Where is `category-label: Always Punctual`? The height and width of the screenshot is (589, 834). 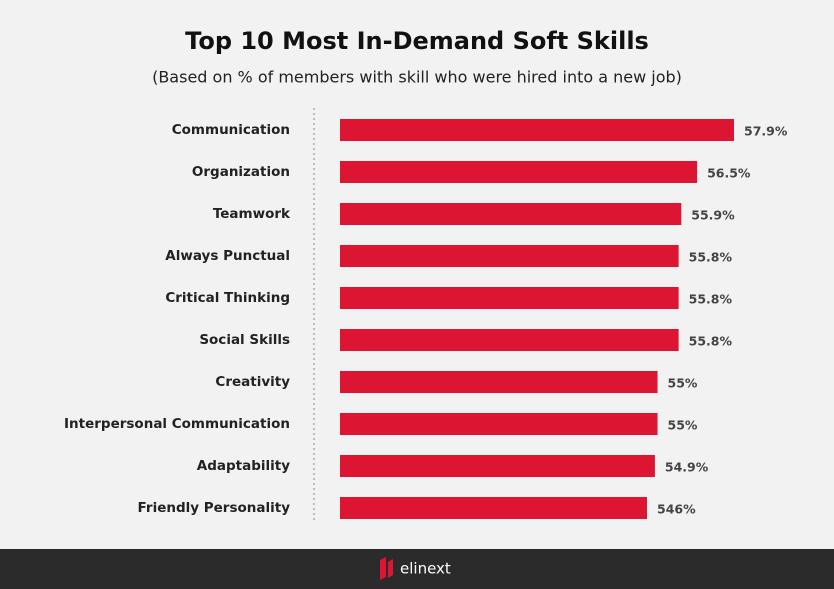 category-label: Always Punctual is located at coordinates (227, 256).